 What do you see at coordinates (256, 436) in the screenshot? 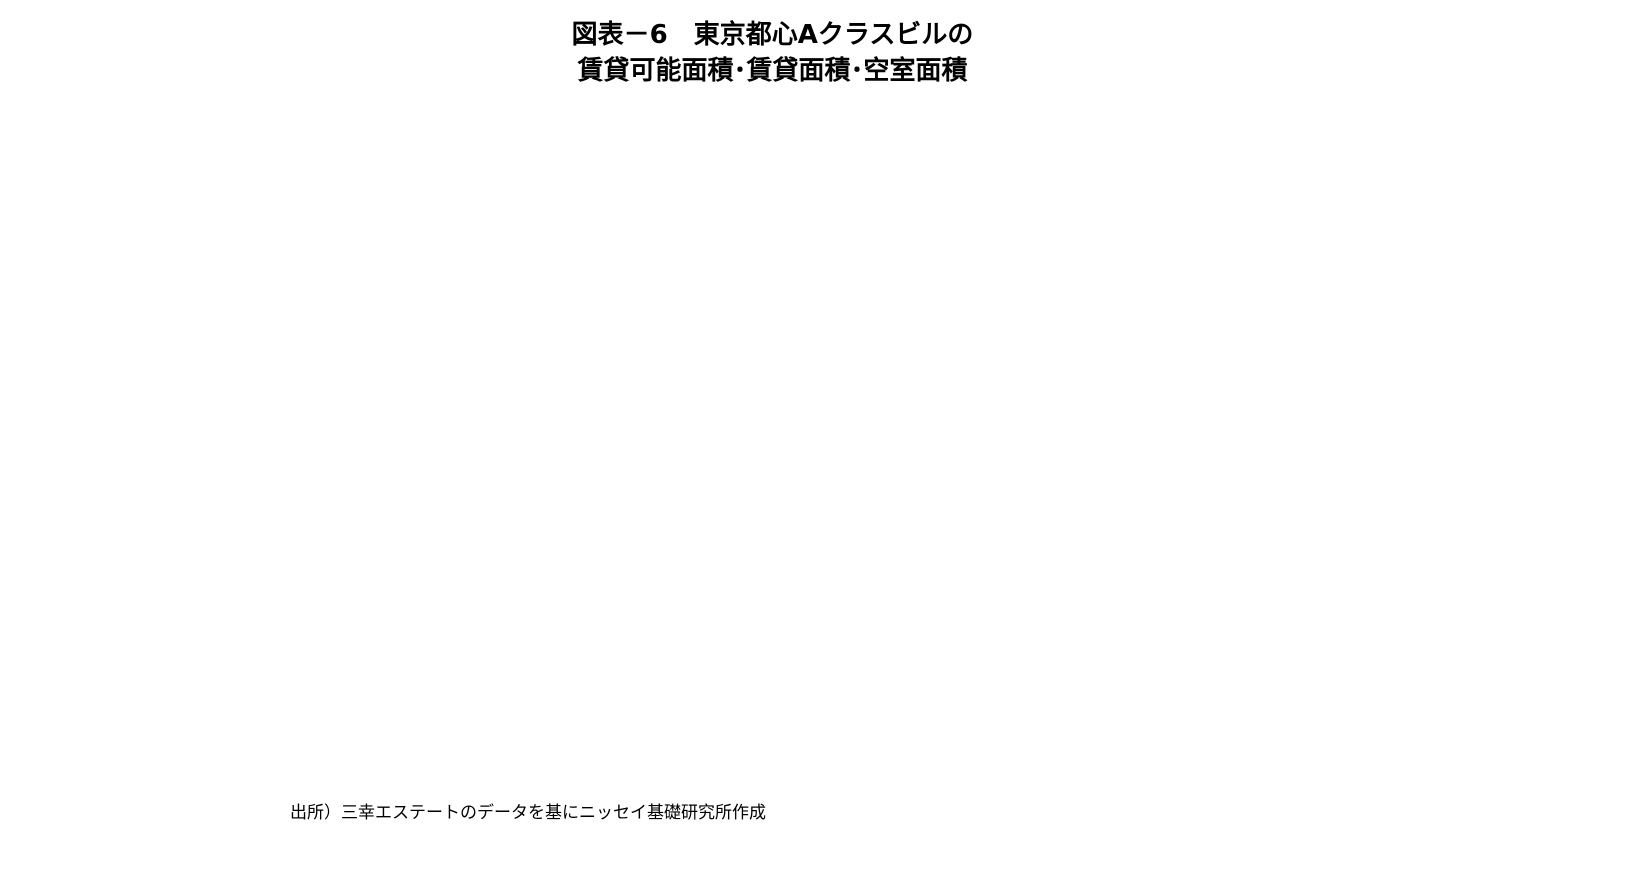
I see `left-tick-label: 130万坪` at bounding box center [256, 436].